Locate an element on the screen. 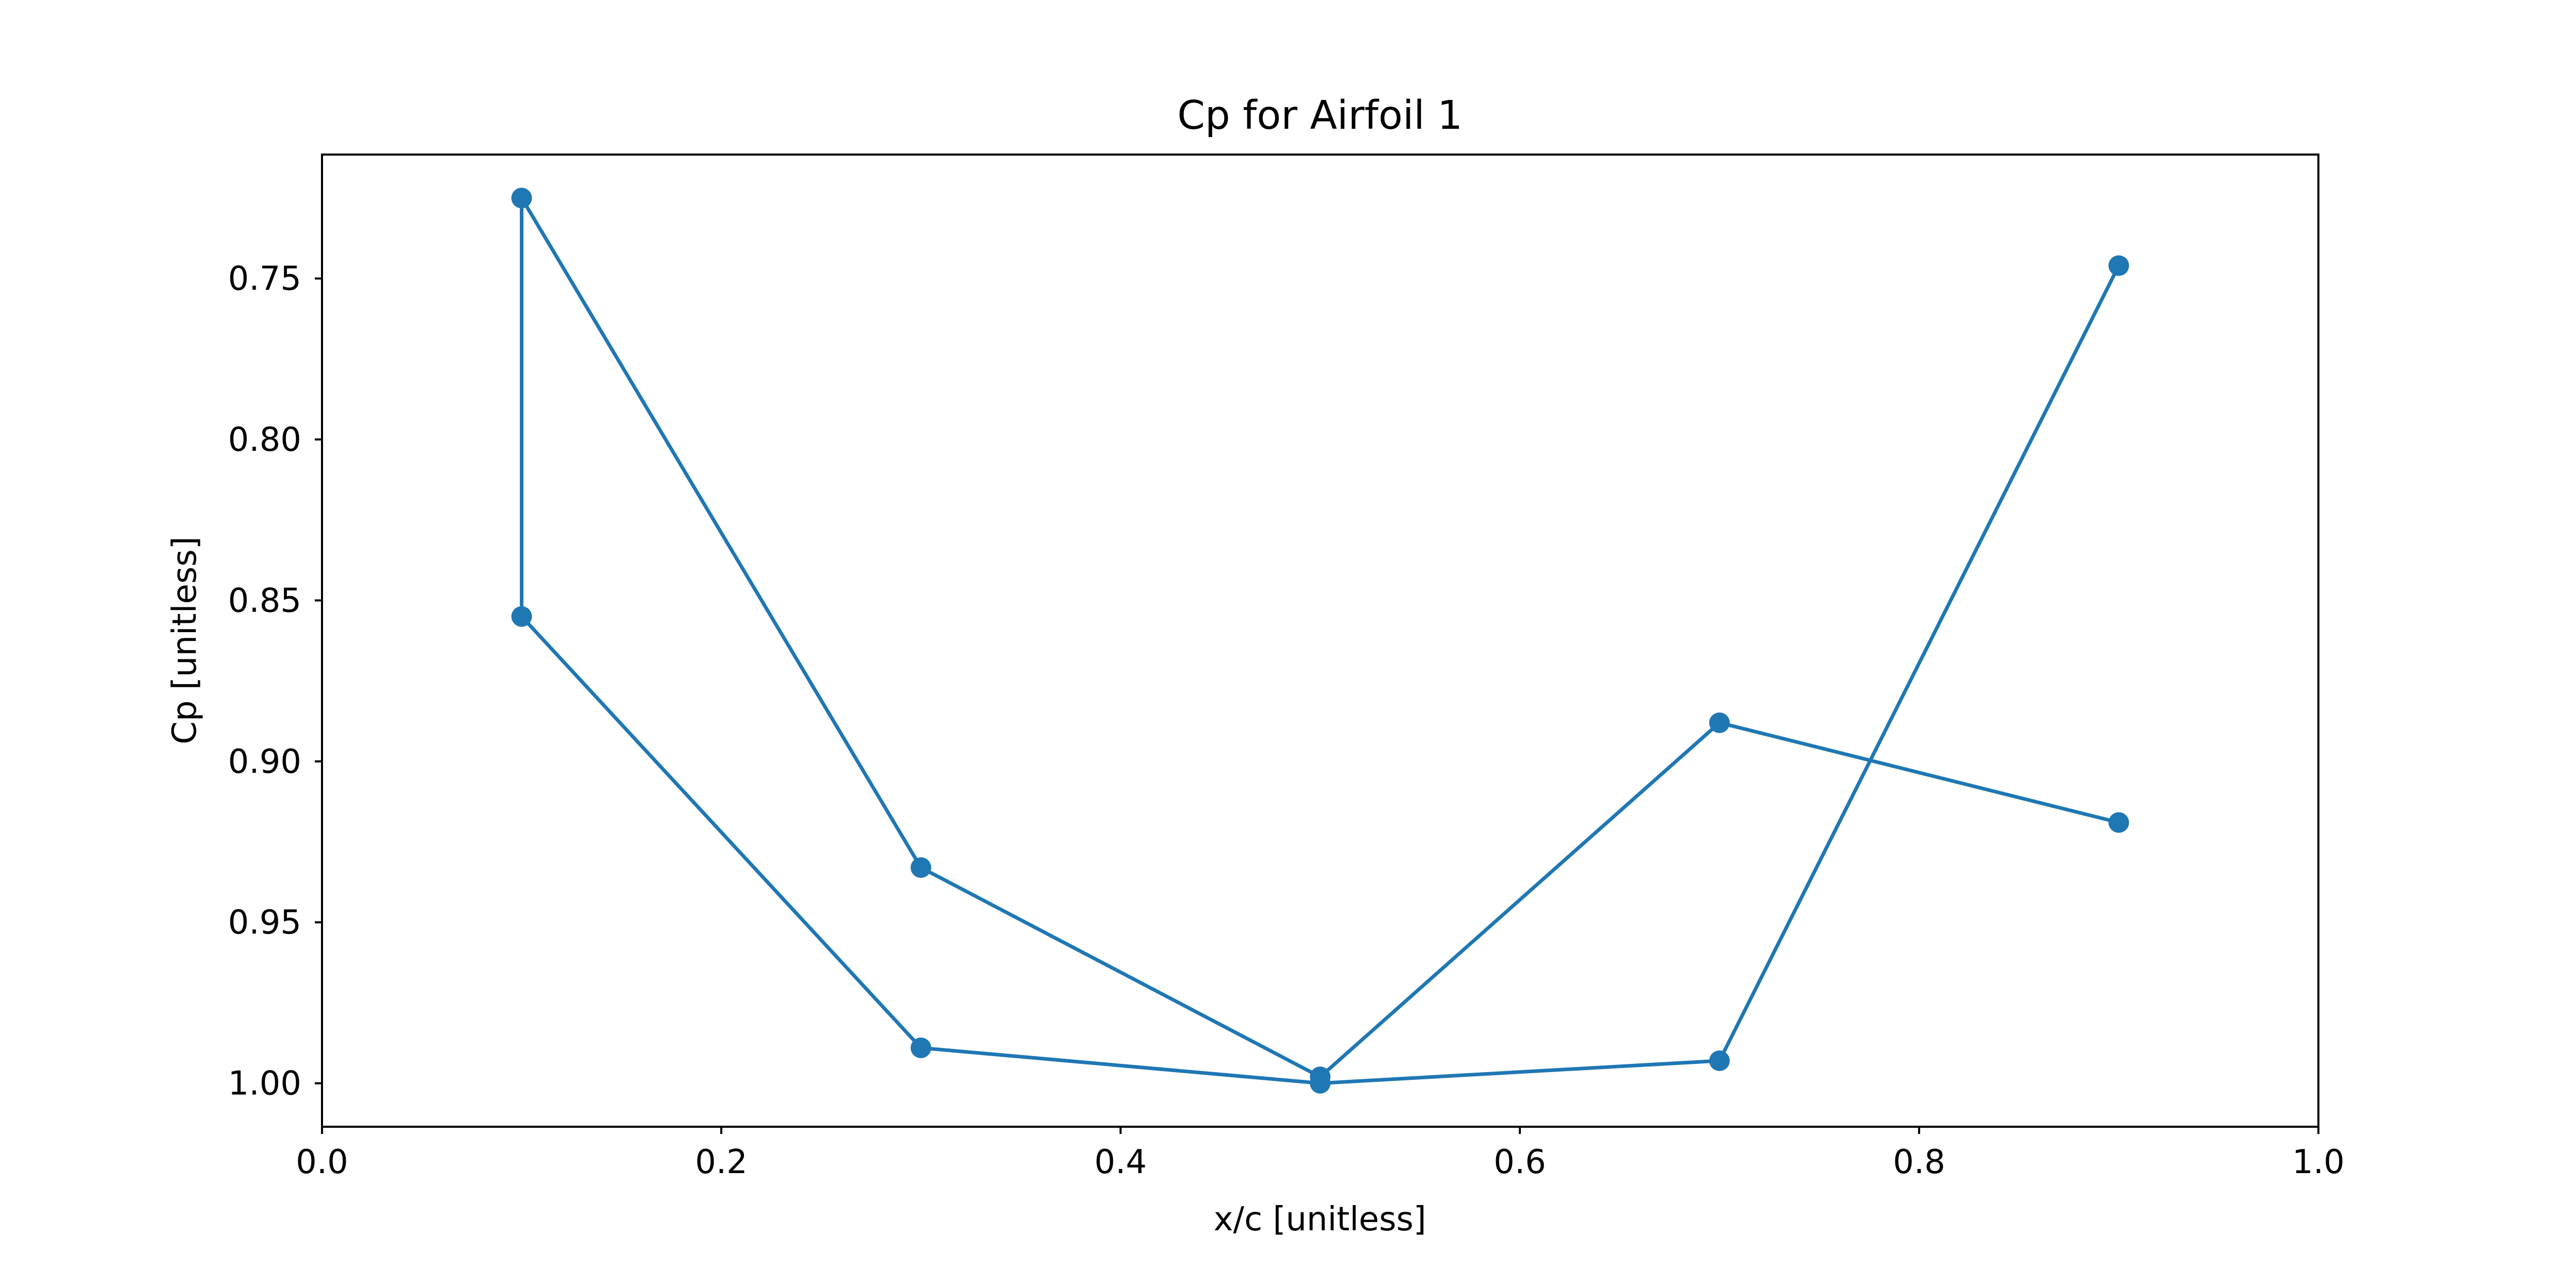  x-tick-label-4: 0.8 is located at coordinates (1919, 1162).